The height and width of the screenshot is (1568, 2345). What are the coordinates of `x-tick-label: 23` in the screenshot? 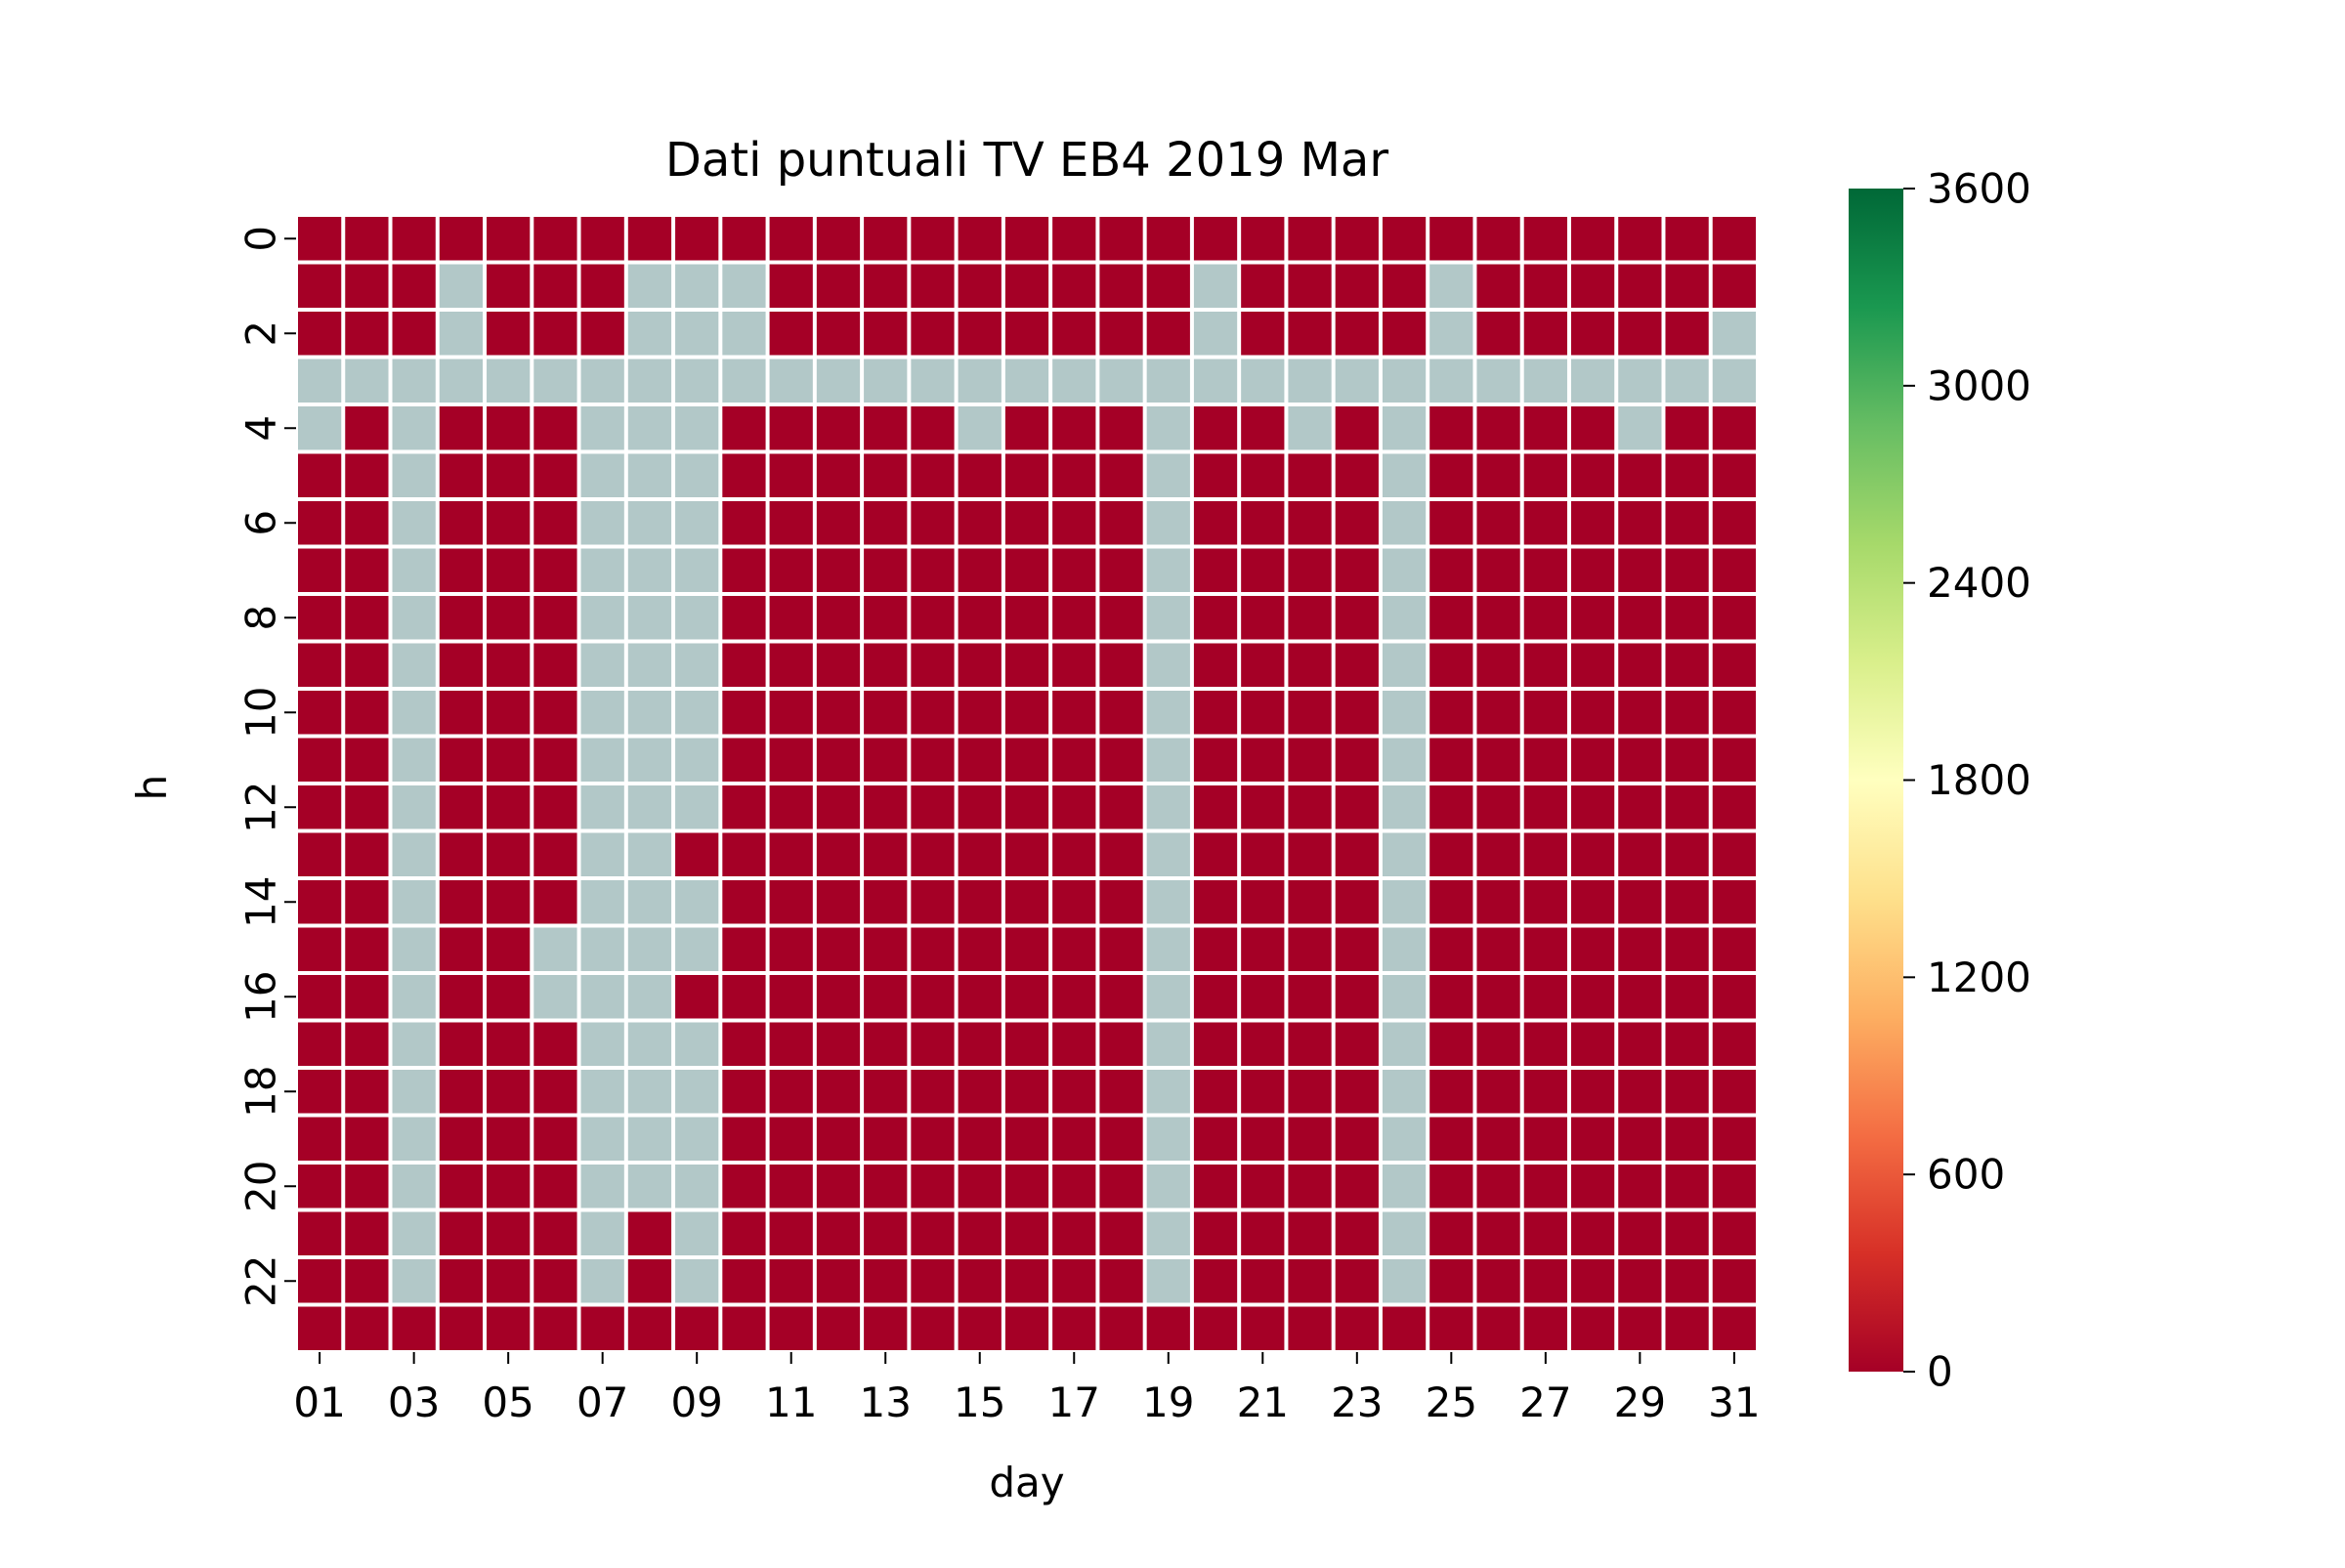 It's located at (1357, 1402).